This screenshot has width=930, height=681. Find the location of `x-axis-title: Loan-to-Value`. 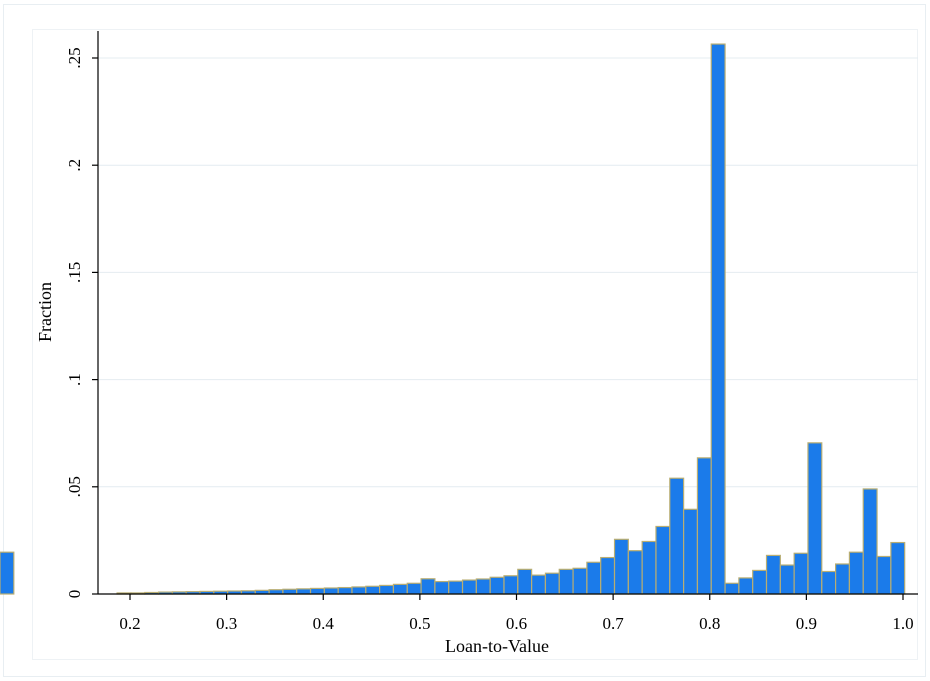

x-axis-title: Loan-to-Value is located at coordinates (497, 646).